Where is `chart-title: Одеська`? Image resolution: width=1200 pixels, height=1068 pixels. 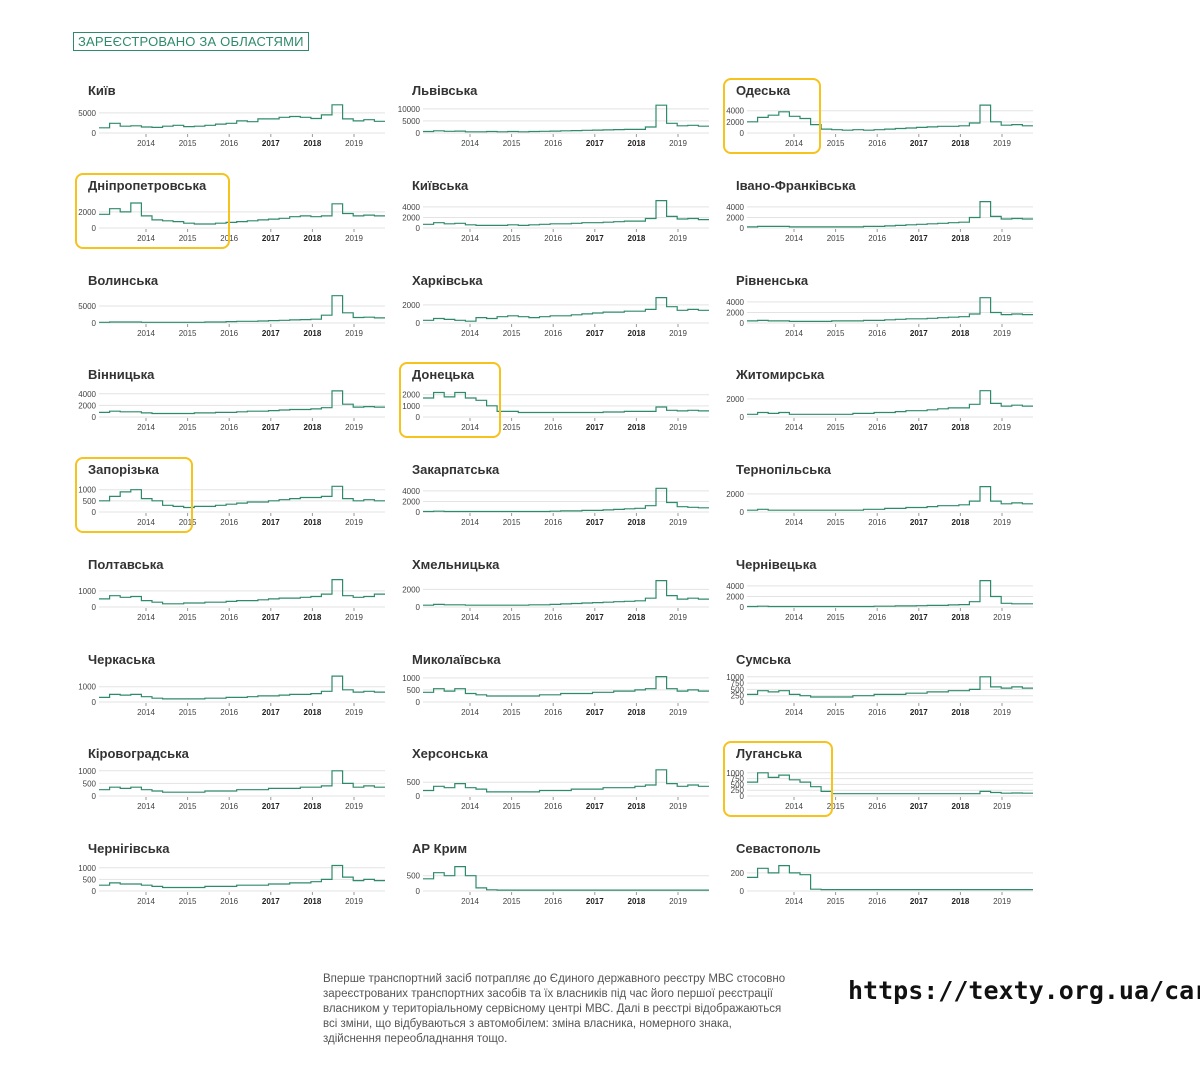
chart-title: Одеська is located at coordinates (763, 90).